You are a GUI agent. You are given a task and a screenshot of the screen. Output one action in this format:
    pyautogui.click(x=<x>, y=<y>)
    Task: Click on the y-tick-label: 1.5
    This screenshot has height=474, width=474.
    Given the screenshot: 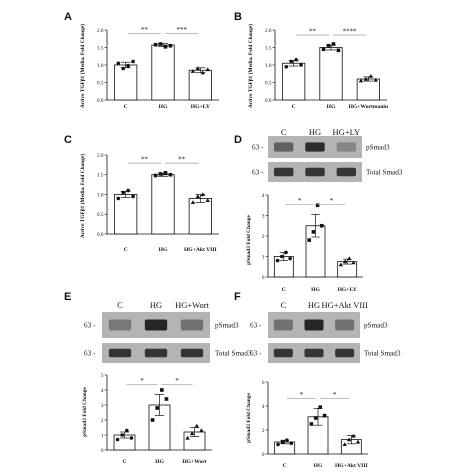 What is the action you would take?
    pyautogui.click(x=100, y=48)
    